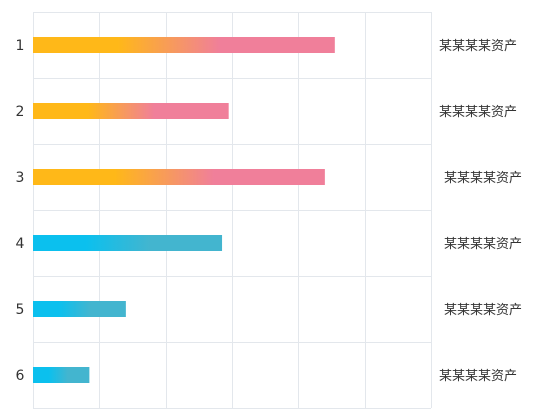  I want to click on category-tick-label: 2, so click(20, 112).